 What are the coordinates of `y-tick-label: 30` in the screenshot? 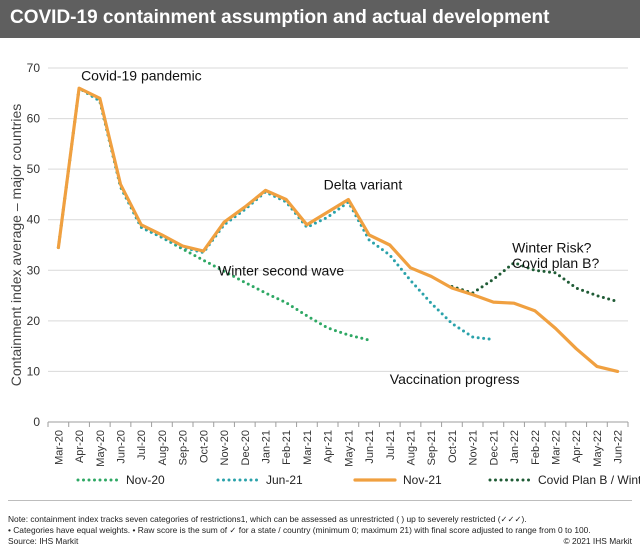 It's located at (34, 270).